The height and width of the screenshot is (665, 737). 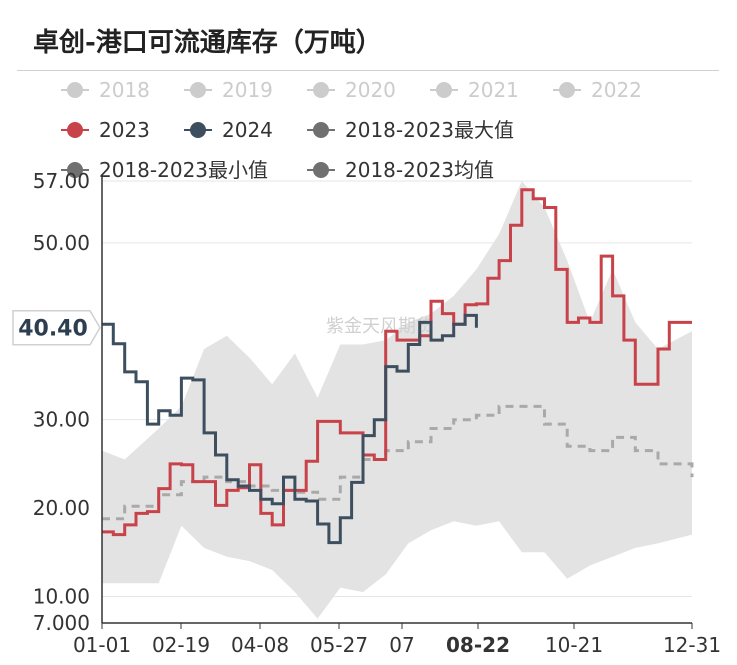 What do you see at coordinates (124, 130) in the screenshot?
I see `legend-label-2023: 2023` at bounding box center [124, 130].